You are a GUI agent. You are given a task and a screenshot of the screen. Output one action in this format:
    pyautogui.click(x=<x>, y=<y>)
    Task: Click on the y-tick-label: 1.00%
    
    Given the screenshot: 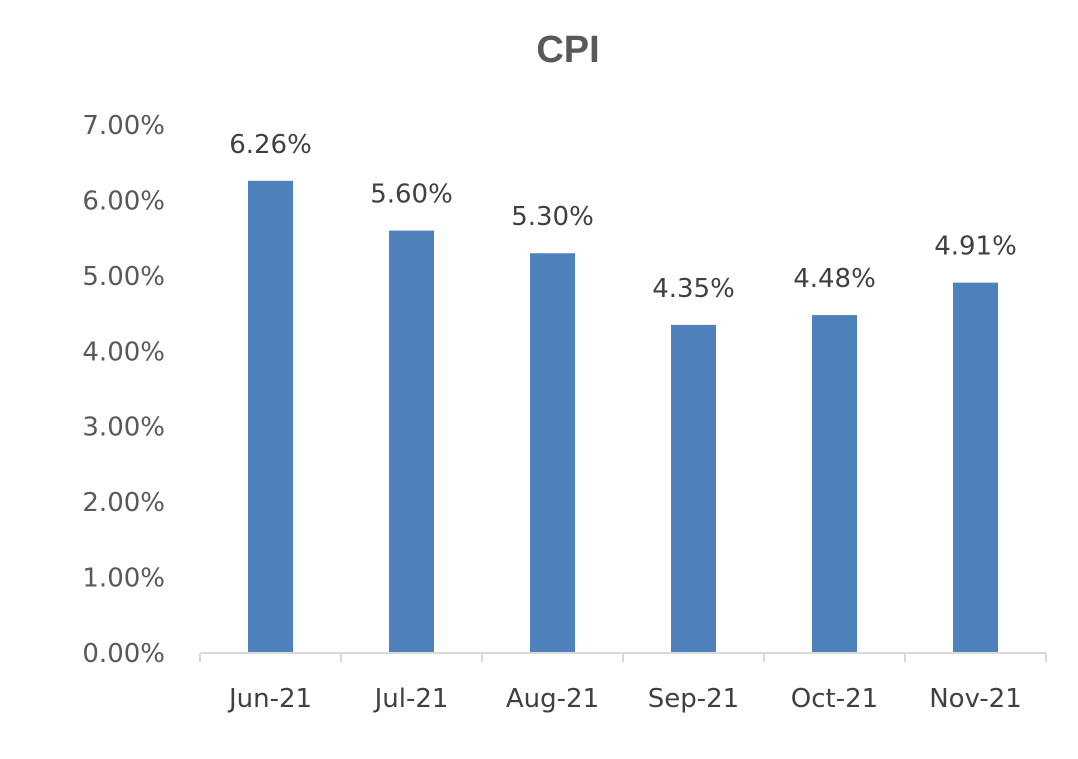 What is the action you would take?
    pyautogui.click(x=123, y=579)
    